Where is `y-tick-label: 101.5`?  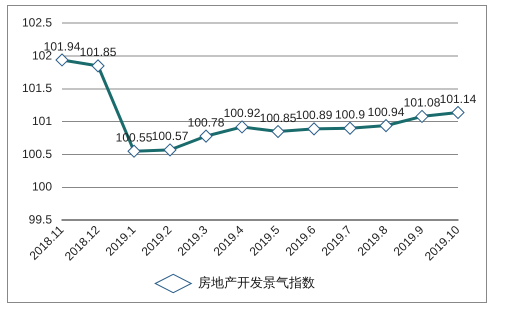
y-tick-label: 101.5 is located at coordinates (37, 88).